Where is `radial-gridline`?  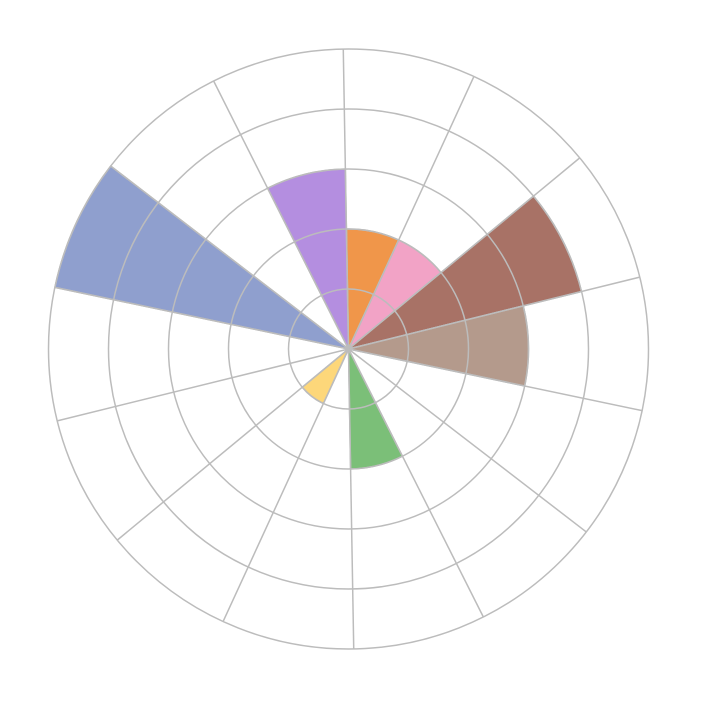
radial-gridline is located at coordinates (348, 349).